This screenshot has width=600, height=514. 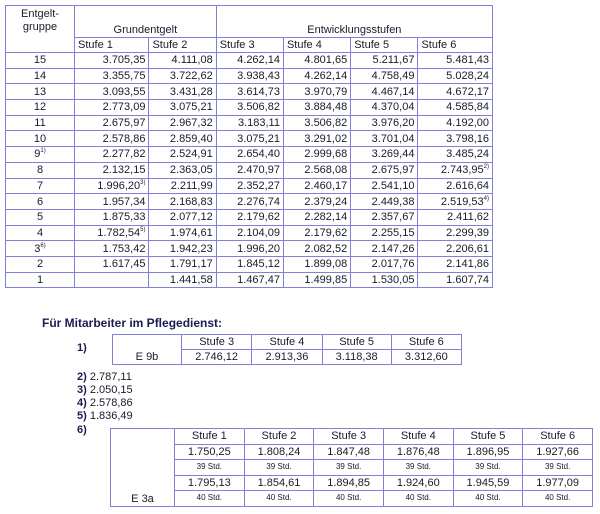 What do you see at coordinates (393, 107) in the screenshot?
I see `salary-value: 4.370,04` at bounding box center [393, 107].